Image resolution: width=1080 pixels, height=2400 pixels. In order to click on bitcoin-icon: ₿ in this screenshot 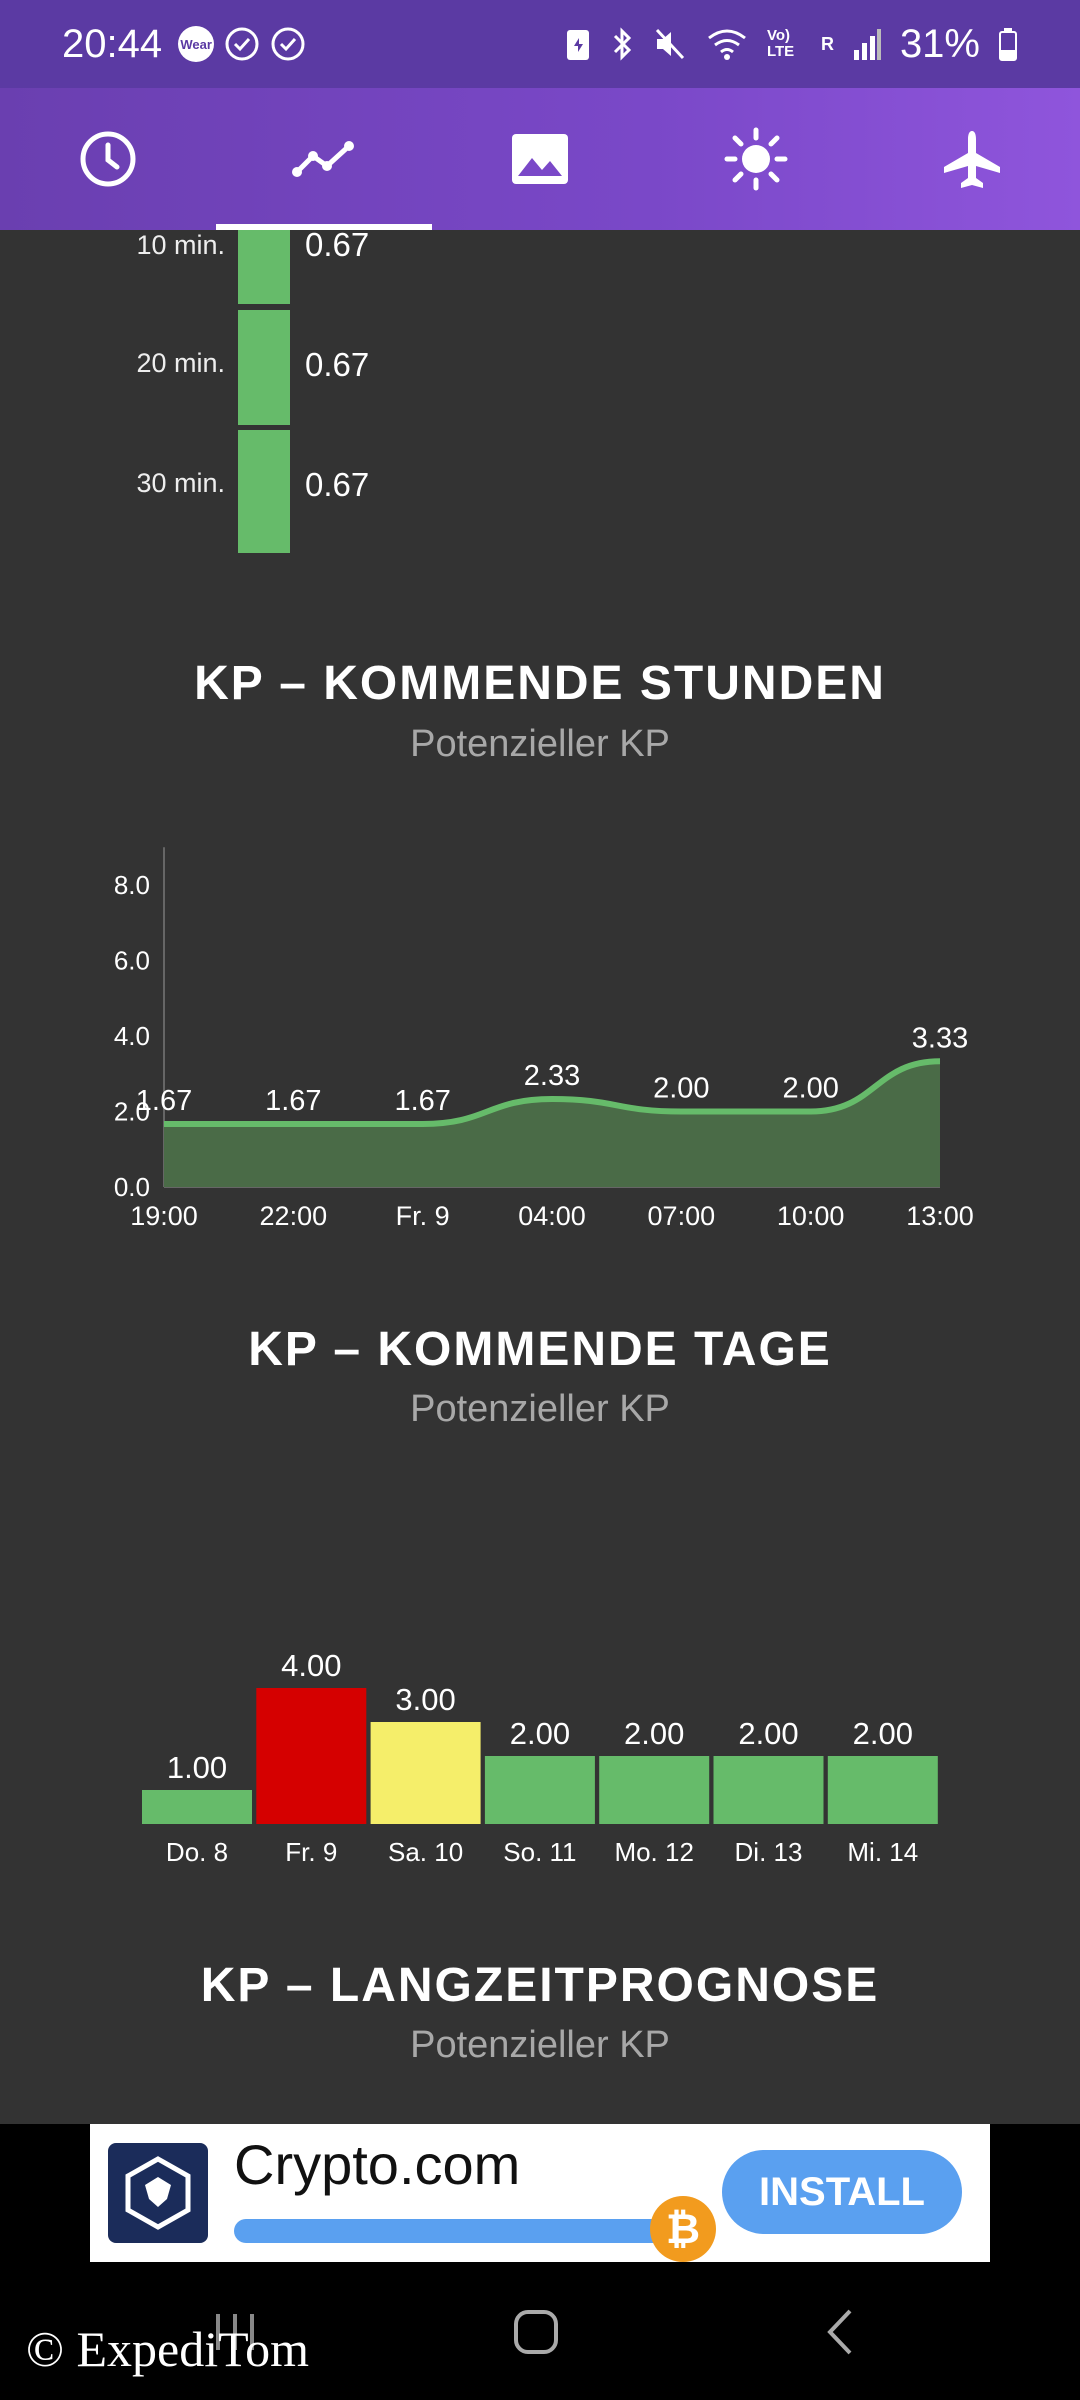, I will do `click(683, 2229)`.